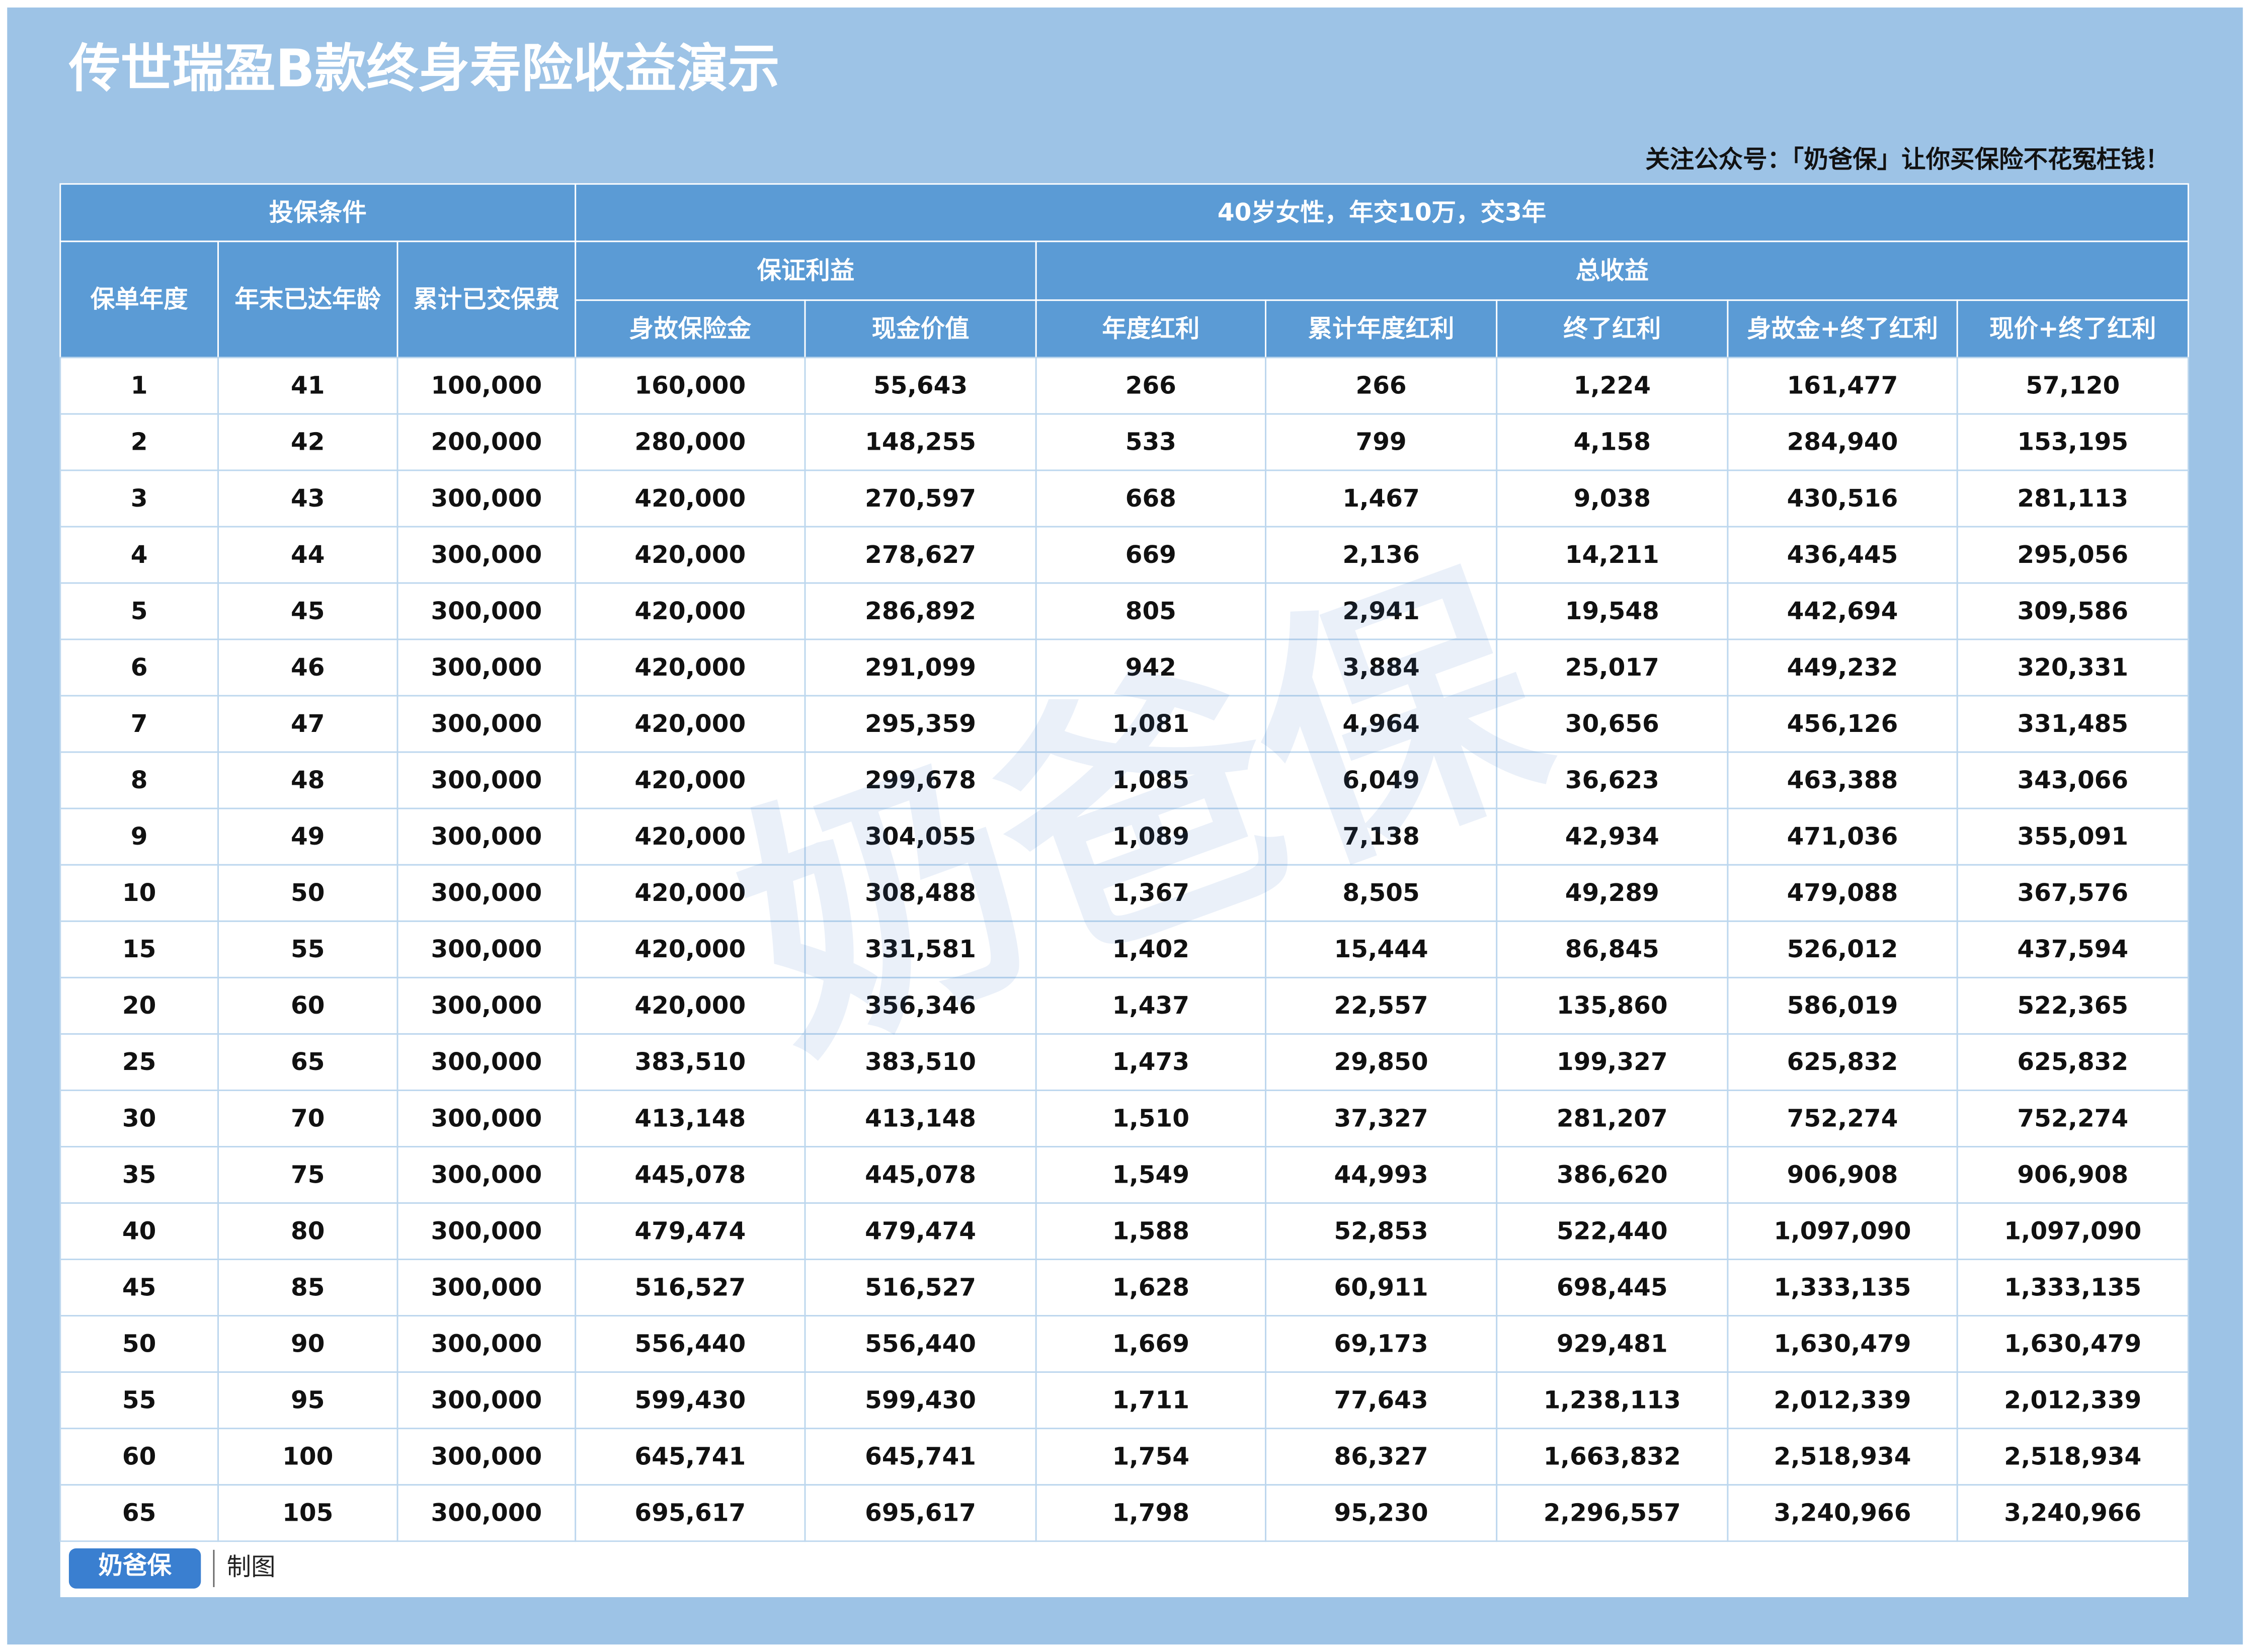 The height and width of the screenshot is (1652, 2250). Describe the element at coordinates (805, 271) in the screenshot. I see `sub-group-header: 保证利益` at that location.